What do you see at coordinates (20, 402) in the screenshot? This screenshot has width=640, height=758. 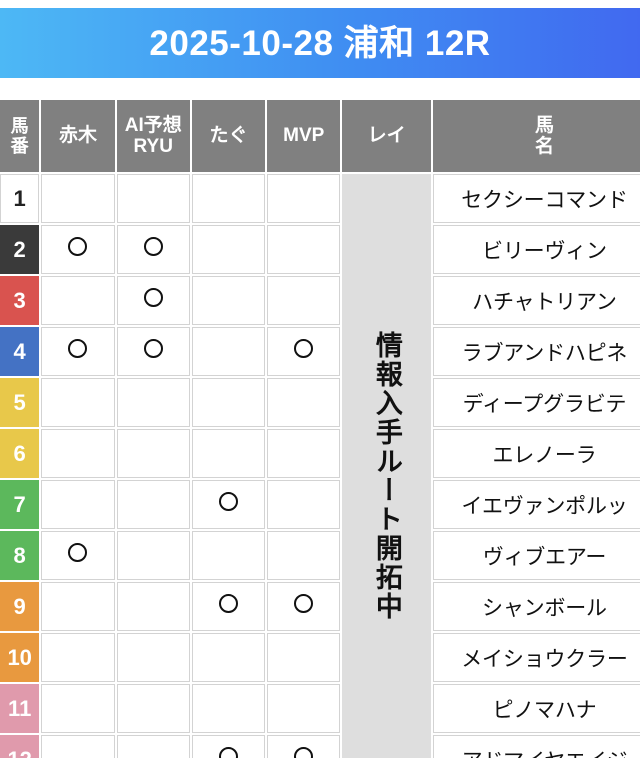 I see `horse-number-cell: 5` at bounding box center [20, 402].